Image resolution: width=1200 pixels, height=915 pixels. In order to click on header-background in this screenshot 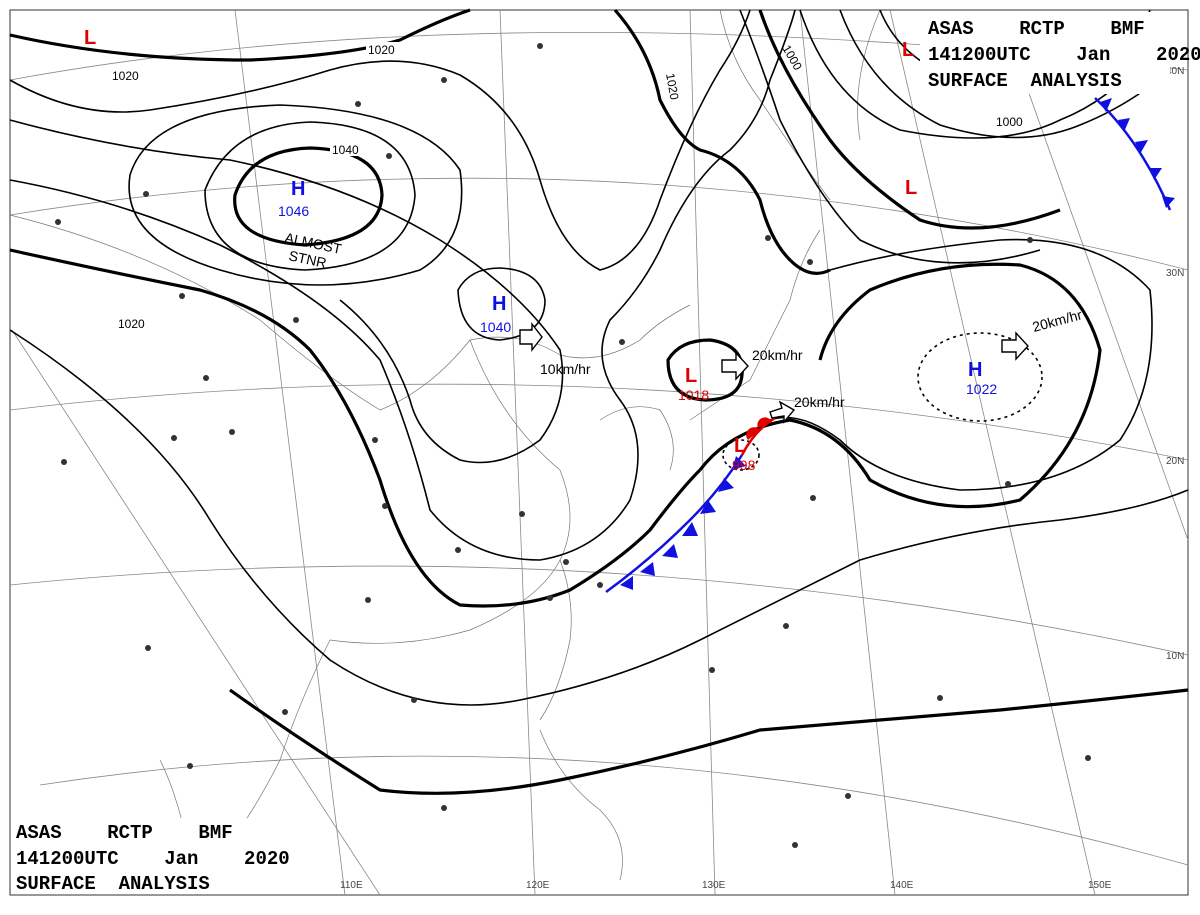, I will do `click(1045, 53)`.